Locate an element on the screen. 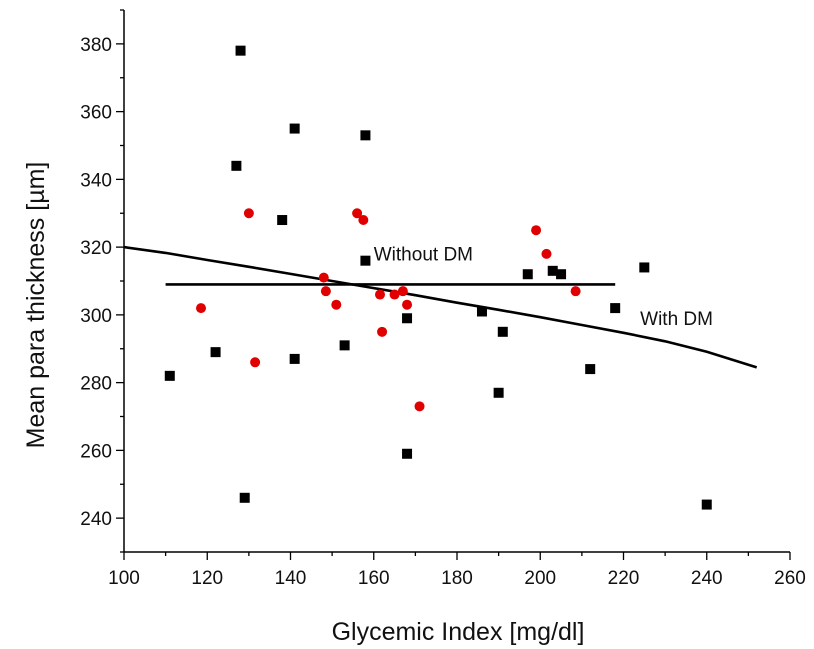 The height and width of the screenshot is (649, 814). fit-lines is located at coordinates (440, 307).